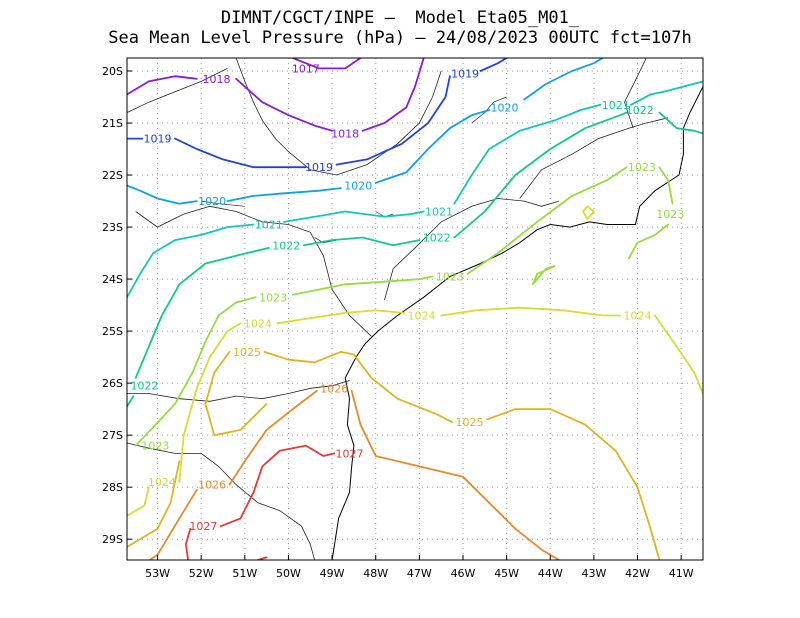 This screenshot has width=800, height=618. What do you see at coordinates (157, 573) in the screenshot?
I see `lon-tick-label: 53W` at bounding box center [157, 573].